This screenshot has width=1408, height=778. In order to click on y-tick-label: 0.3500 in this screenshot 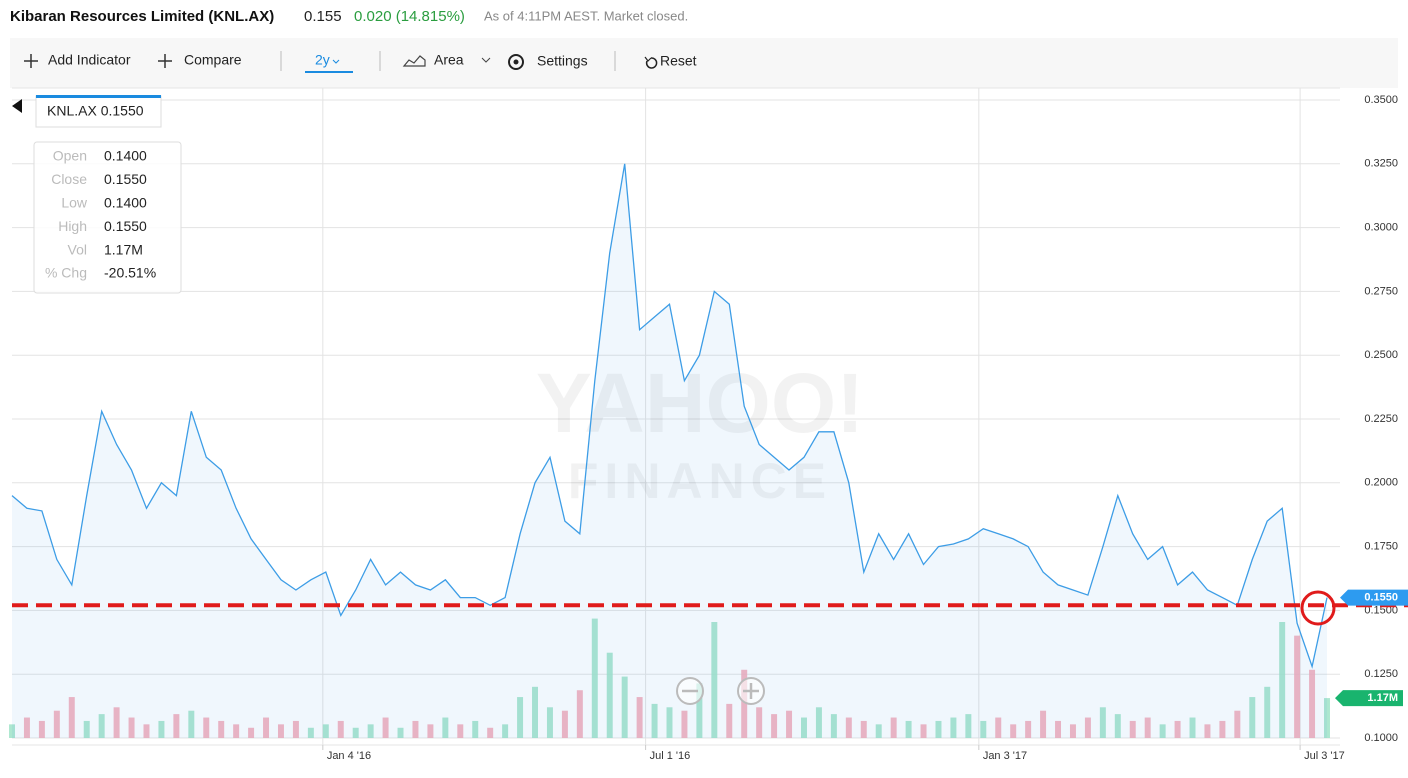, I will do `click(1381, 100)`.